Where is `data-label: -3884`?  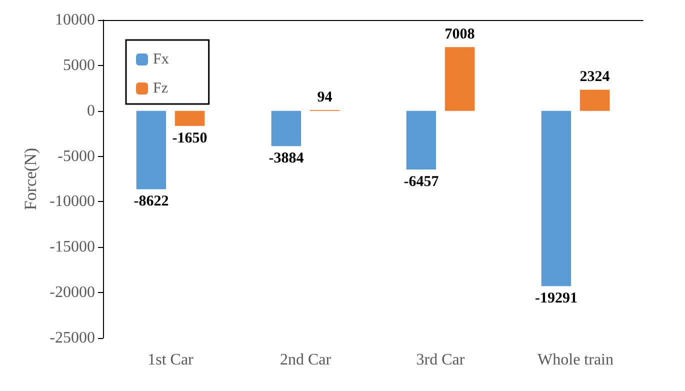
data-label: -3884 is located at coordinates (286, 158).